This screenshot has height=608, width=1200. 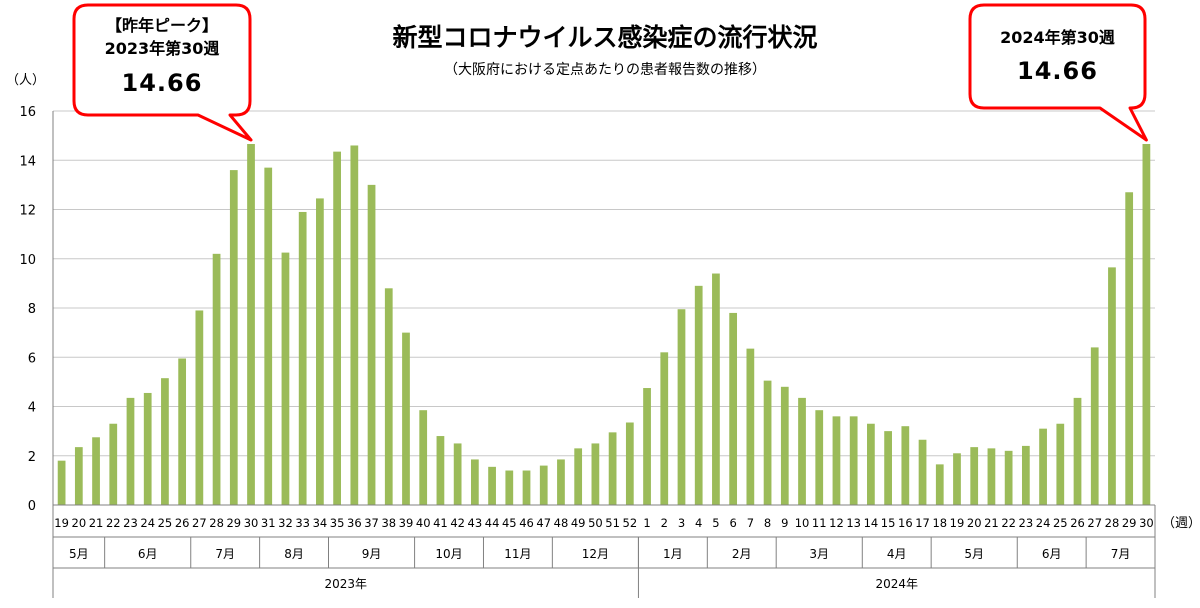 What do you see at coordinates (836, 523) in the screenshot?
I see `week-label: 12` at bounding box center [836, 523].